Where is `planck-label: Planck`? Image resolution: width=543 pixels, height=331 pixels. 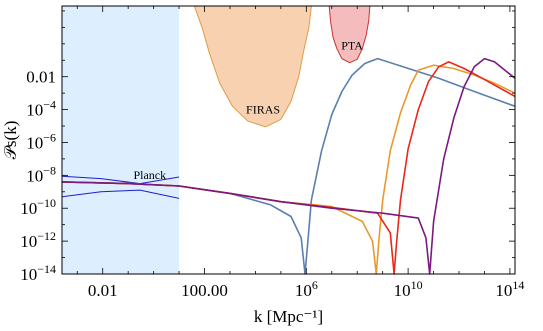
planck-label: Planck is located at coordinates (149, 175).